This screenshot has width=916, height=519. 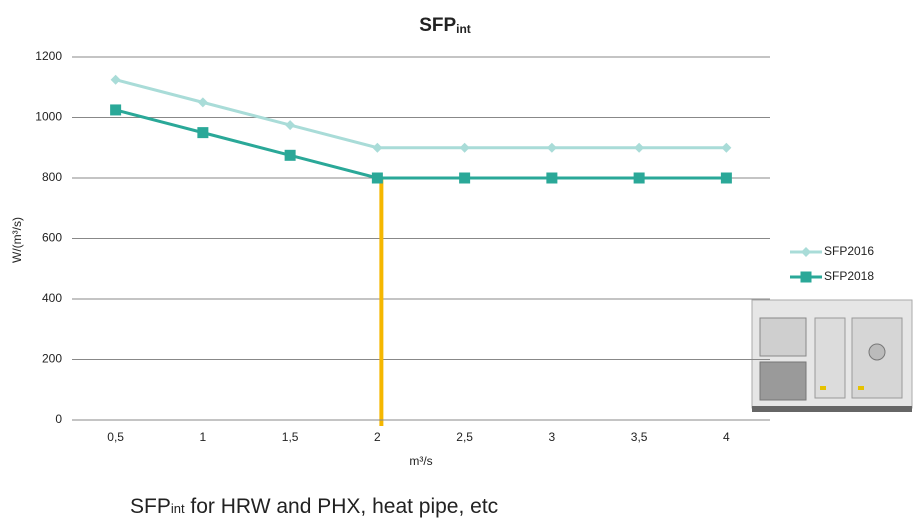 What do you see at coordinates (639, 437) in the screenshot?
I see `x-tick-label: 3,5` at bounding box center [639, 437].